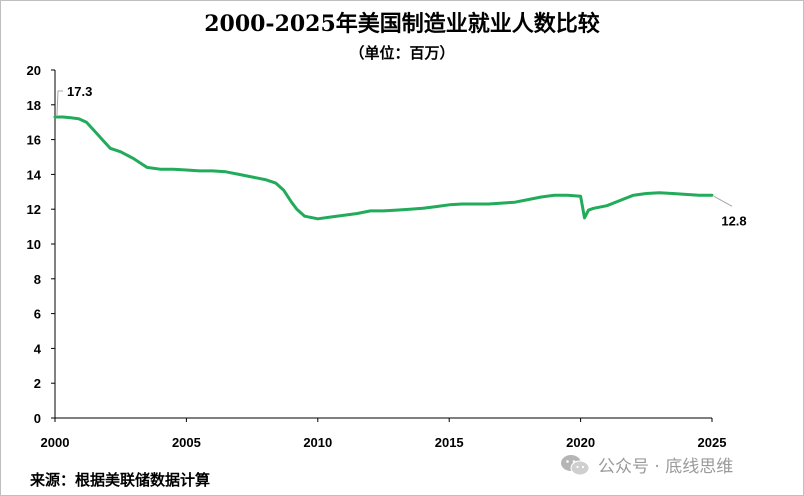 This screenshot has height=496, width=804. Describe the element at coordinates (37, 314) in the screenshot. I see `y-tick-label: 6` at that location.